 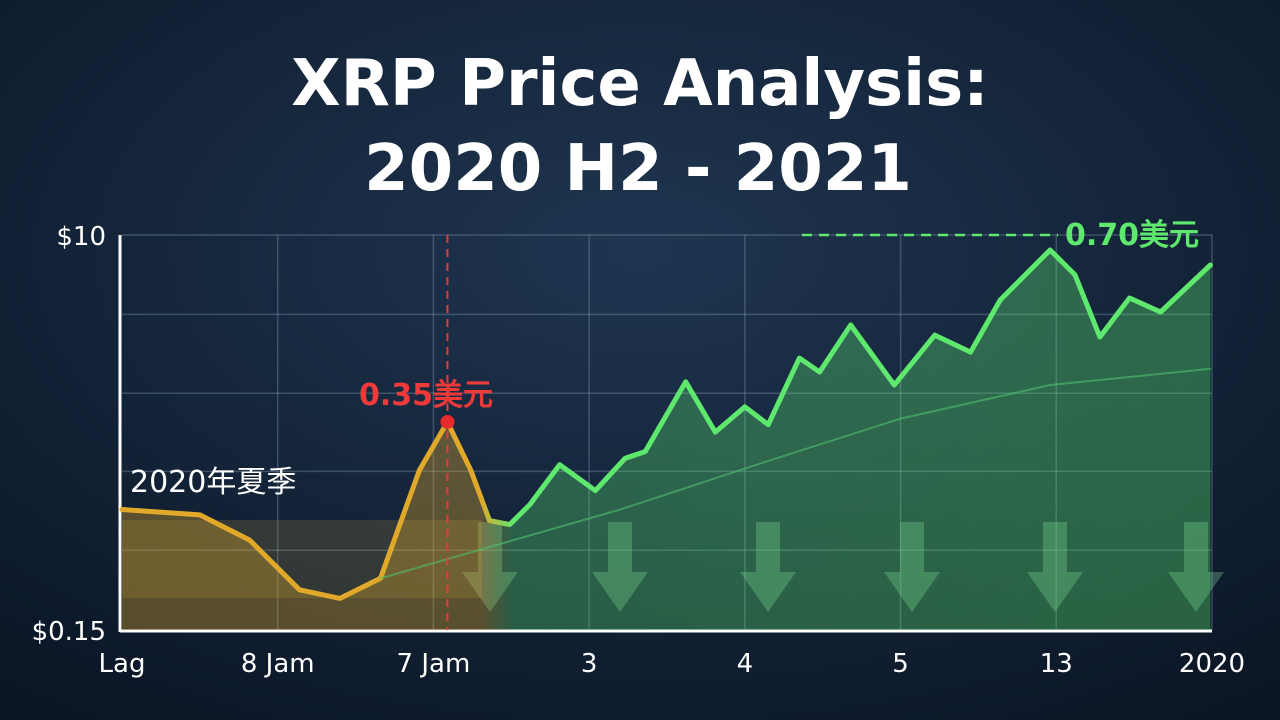 I want to click on x-tick-label: 4, so click(x=745, y=664).